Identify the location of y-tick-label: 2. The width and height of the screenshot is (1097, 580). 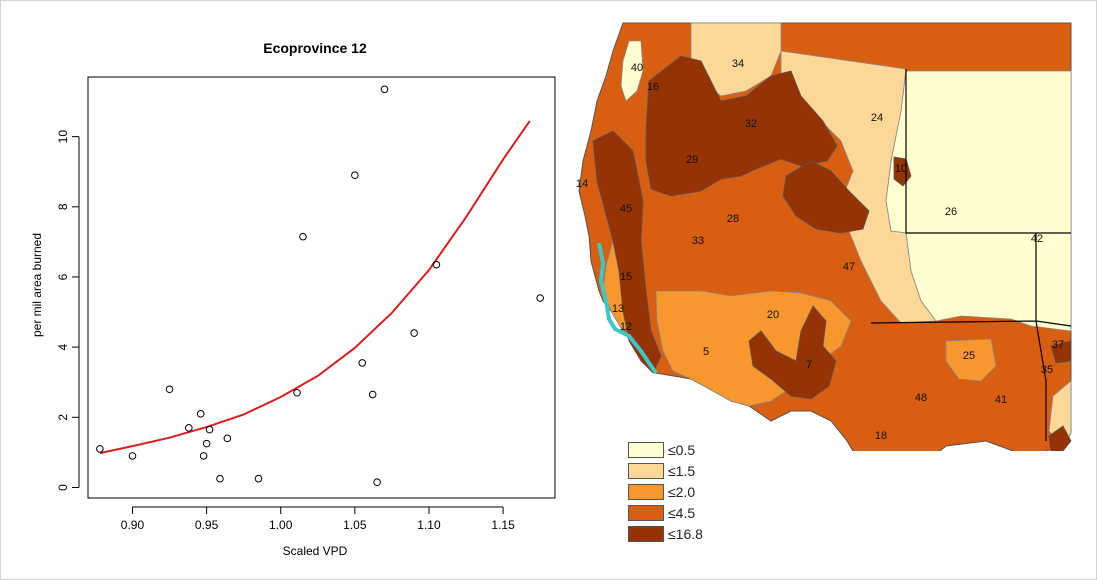
(63, 417).